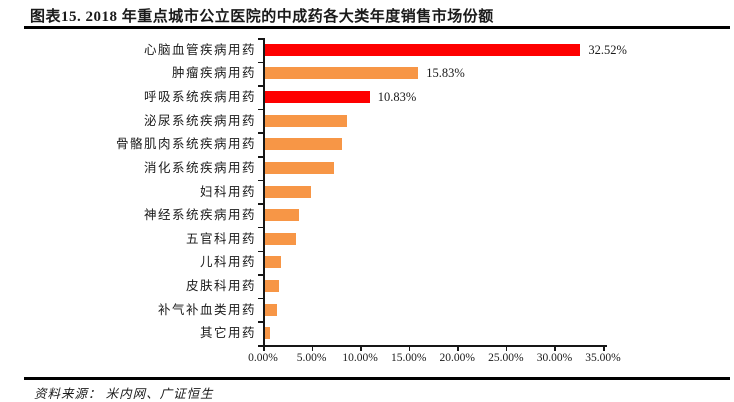  Describe the element at coordinates (264, 192) in the screenshot. I see `y-axis-line` at that location.